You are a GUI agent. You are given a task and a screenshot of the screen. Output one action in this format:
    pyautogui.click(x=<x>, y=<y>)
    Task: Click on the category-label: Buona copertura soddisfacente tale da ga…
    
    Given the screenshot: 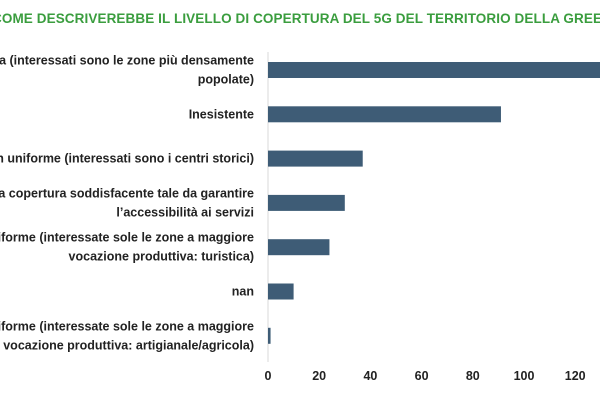 What is the action you would take?
    pyautogui.click(x=127, y=202)
    